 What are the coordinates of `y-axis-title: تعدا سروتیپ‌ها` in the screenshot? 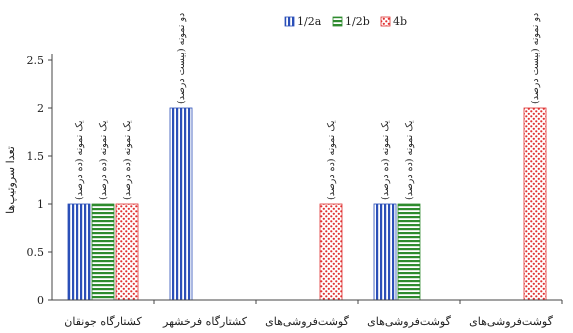 It's located at (10, 180).